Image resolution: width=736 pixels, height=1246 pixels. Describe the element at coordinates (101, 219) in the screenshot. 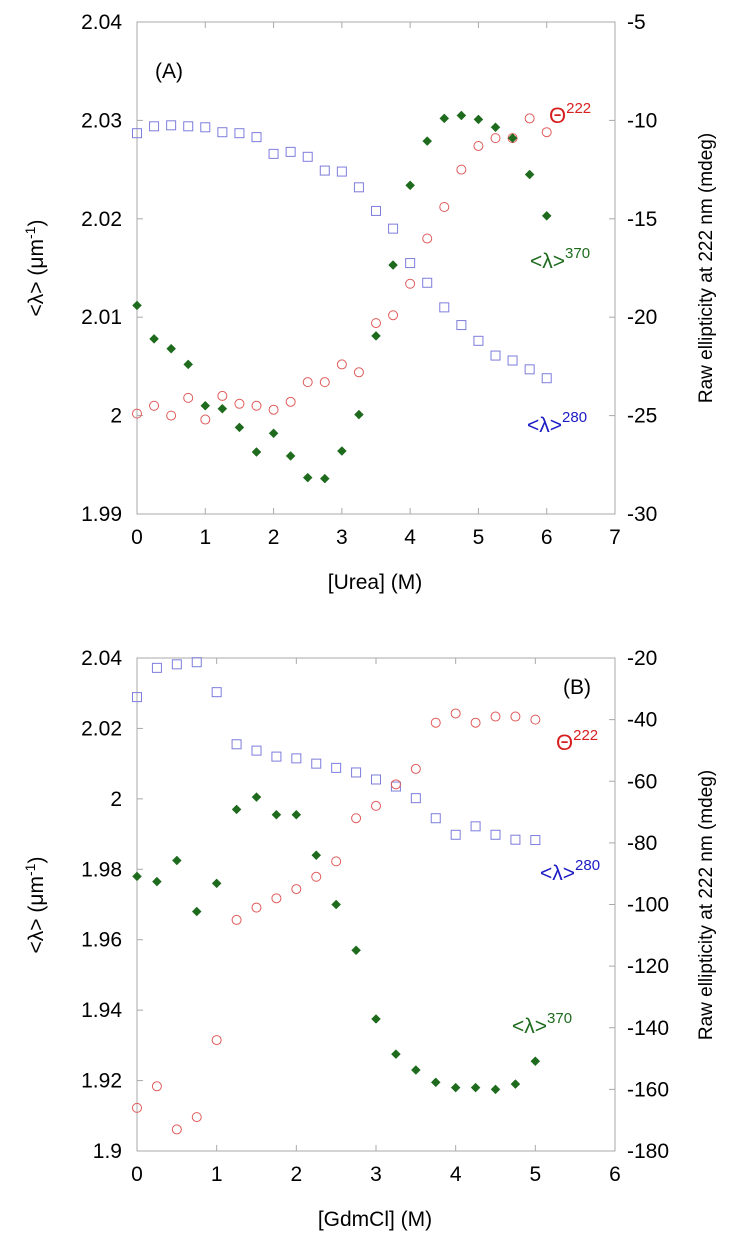

I see `left-y-tick-label: 2.02` at that location.